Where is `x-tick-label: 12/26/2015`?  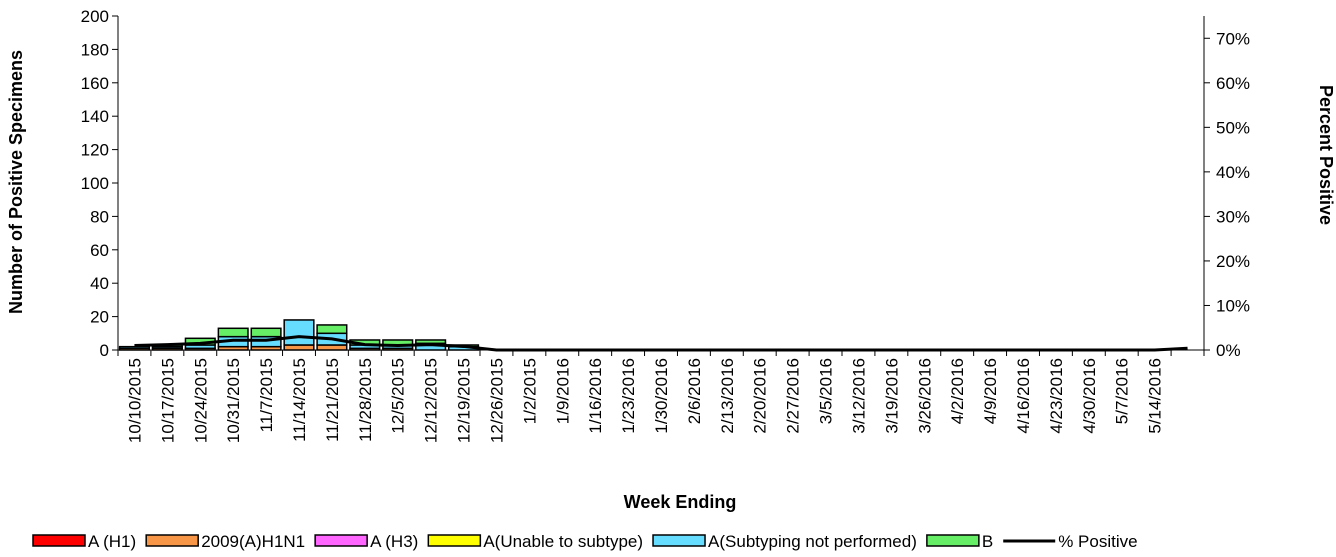 x-tick-label: 12/26/2015 is located at coordinates (496, 400).